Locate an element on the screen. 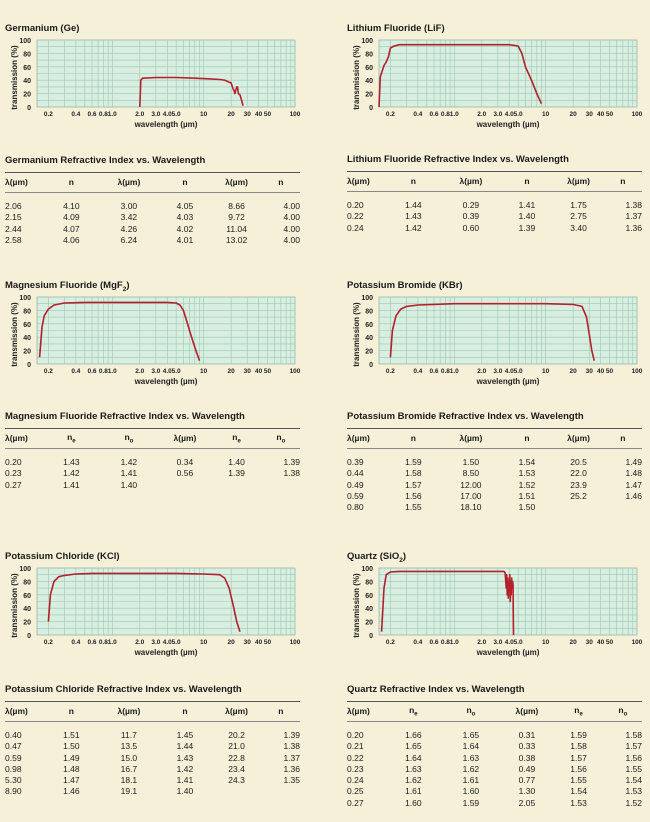 The image size is (650, 822). table-cell: 1.48 is located at coordinates (633, 473).